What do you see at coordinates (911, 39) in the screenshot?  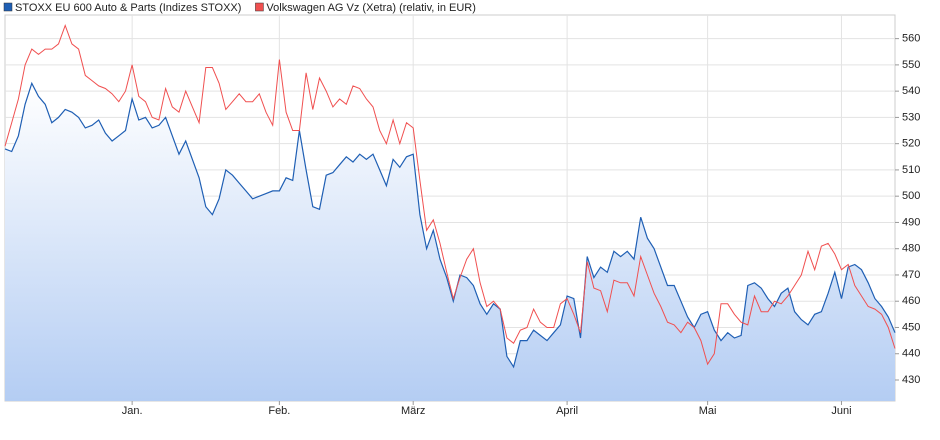 I see `y-tick-label: 560` at bounding box center [911, 39].